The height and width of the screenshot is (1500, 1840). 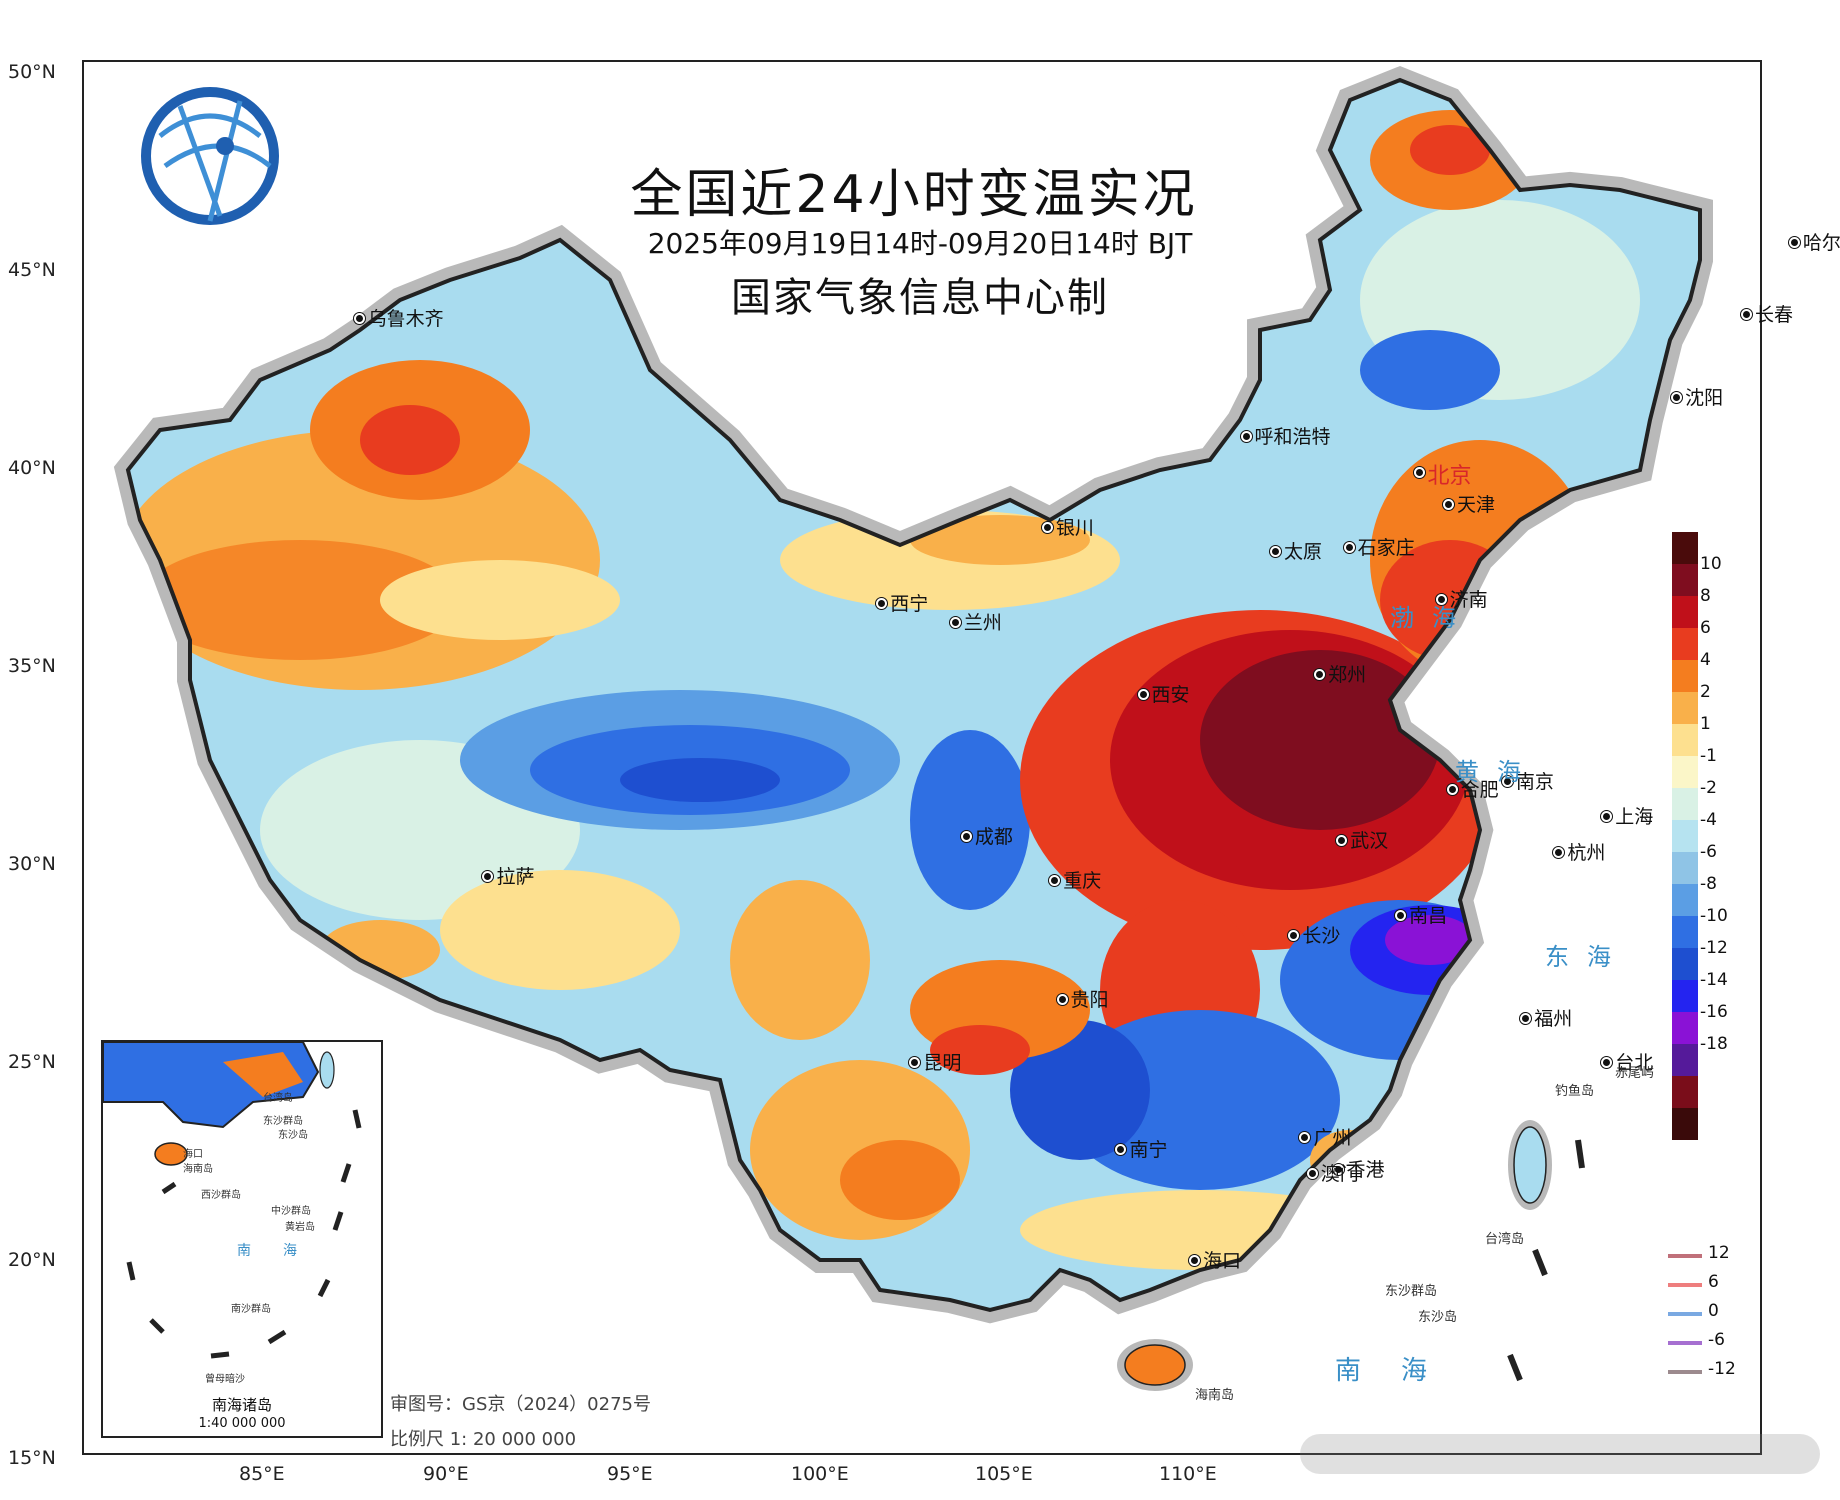 What do you see at coordinates (32, 1062) in the screenshot?
I see `latitude-label: 25°N` at bounding box center [32, 1062].